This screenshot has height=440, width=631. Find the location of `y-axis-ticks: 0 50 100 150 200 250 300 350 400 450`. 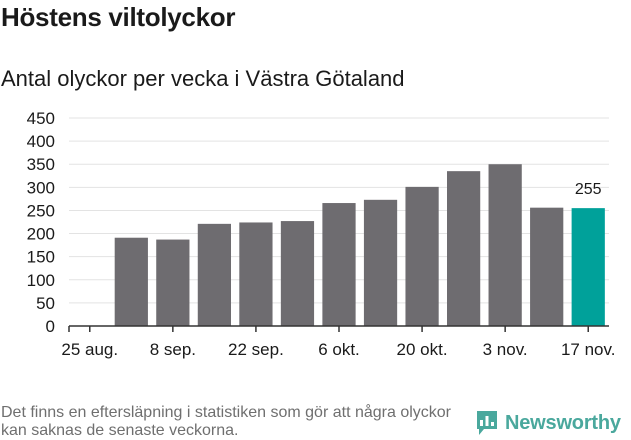

y-axis-ticks: 0 50 100 150 200 250 300 350 400 450 is located at coordinates (41, 222).